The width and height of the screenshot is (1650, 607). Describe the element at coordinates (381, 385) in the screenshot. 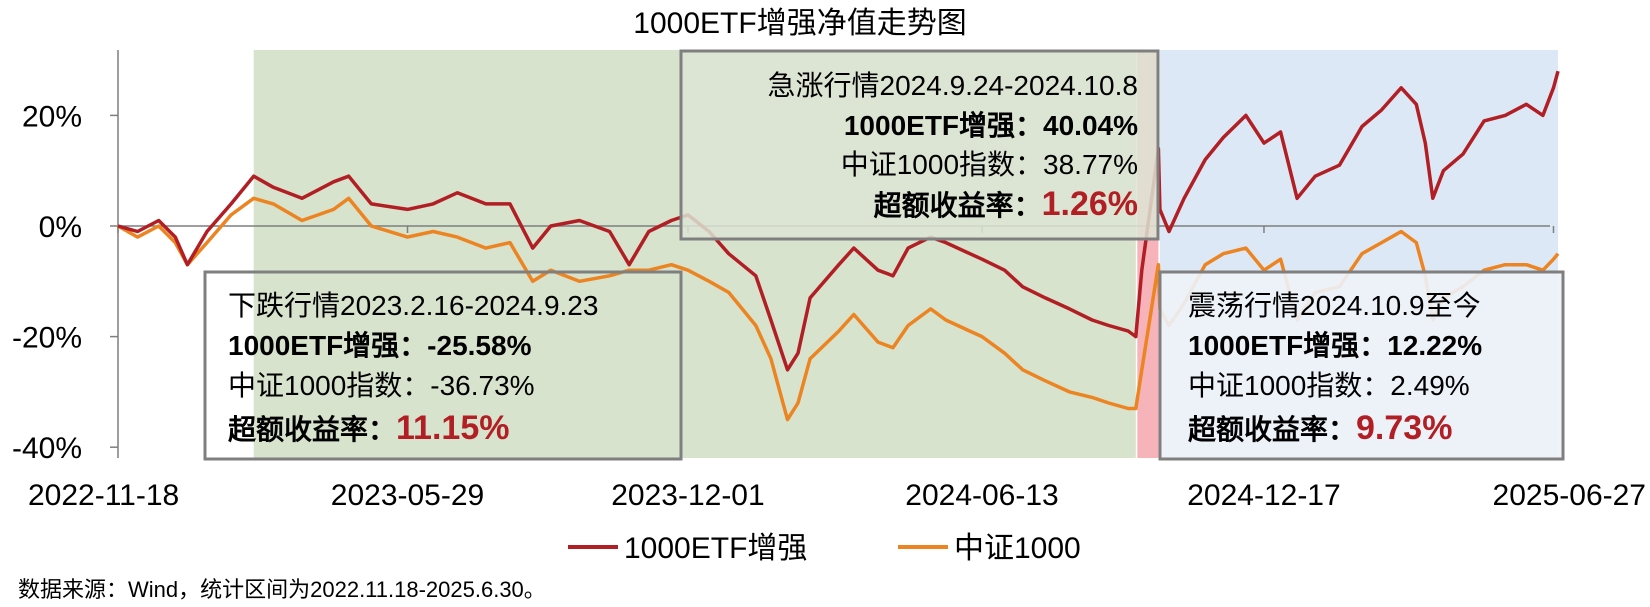

I see `annotation-decline-index: 中证1000指数：-36.73%` at that location.